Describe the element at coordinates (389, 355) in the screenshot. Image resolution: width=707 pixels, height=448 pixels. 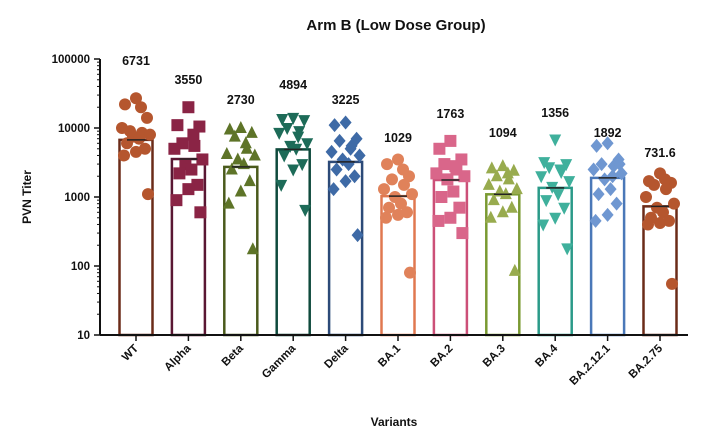
I see `x-tick-label: BA.1` at that location.